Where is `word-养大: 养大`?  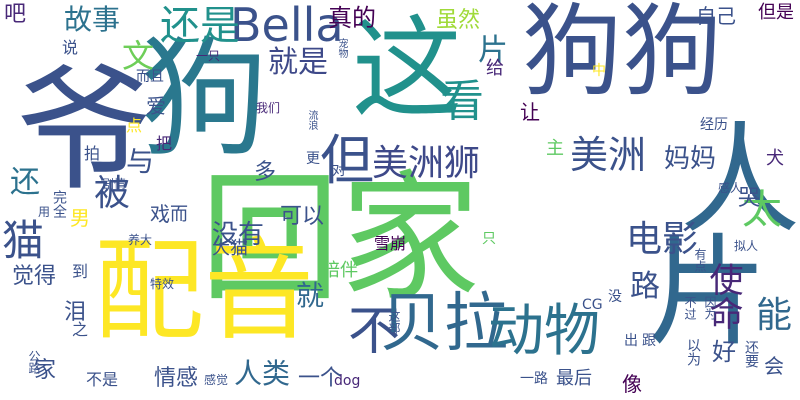 word-养大: 养大 is located at coordinates (140, 240).